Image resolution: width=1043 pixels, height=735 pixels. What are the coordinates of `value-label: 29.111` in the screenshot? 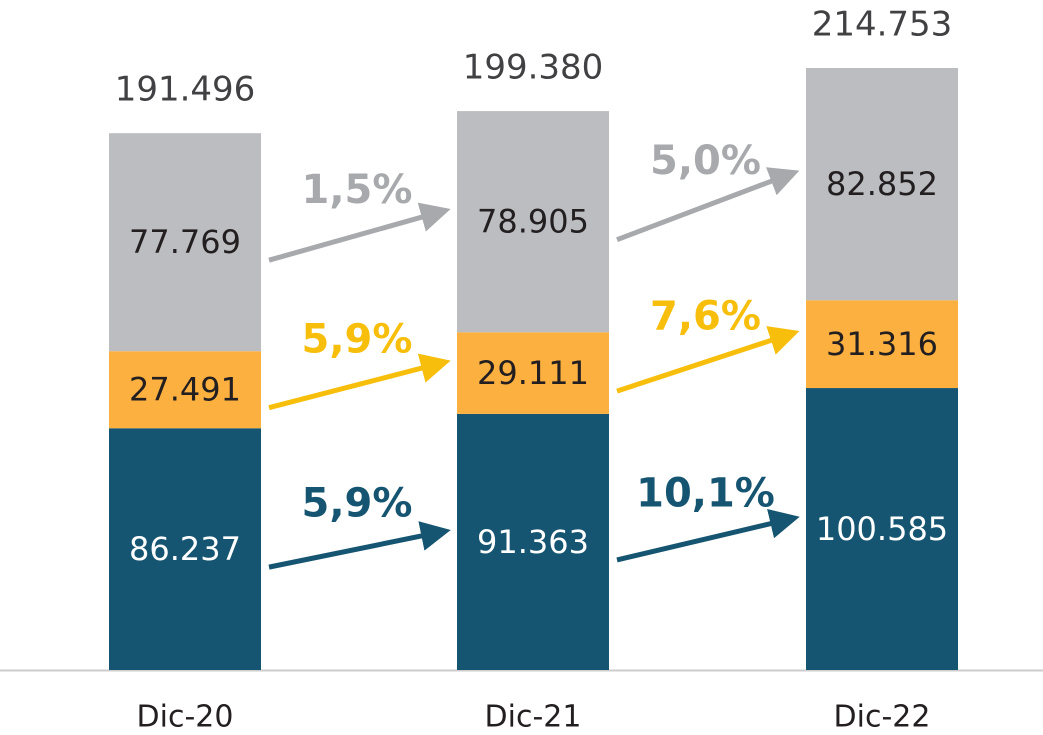 It's located at (533, 373).